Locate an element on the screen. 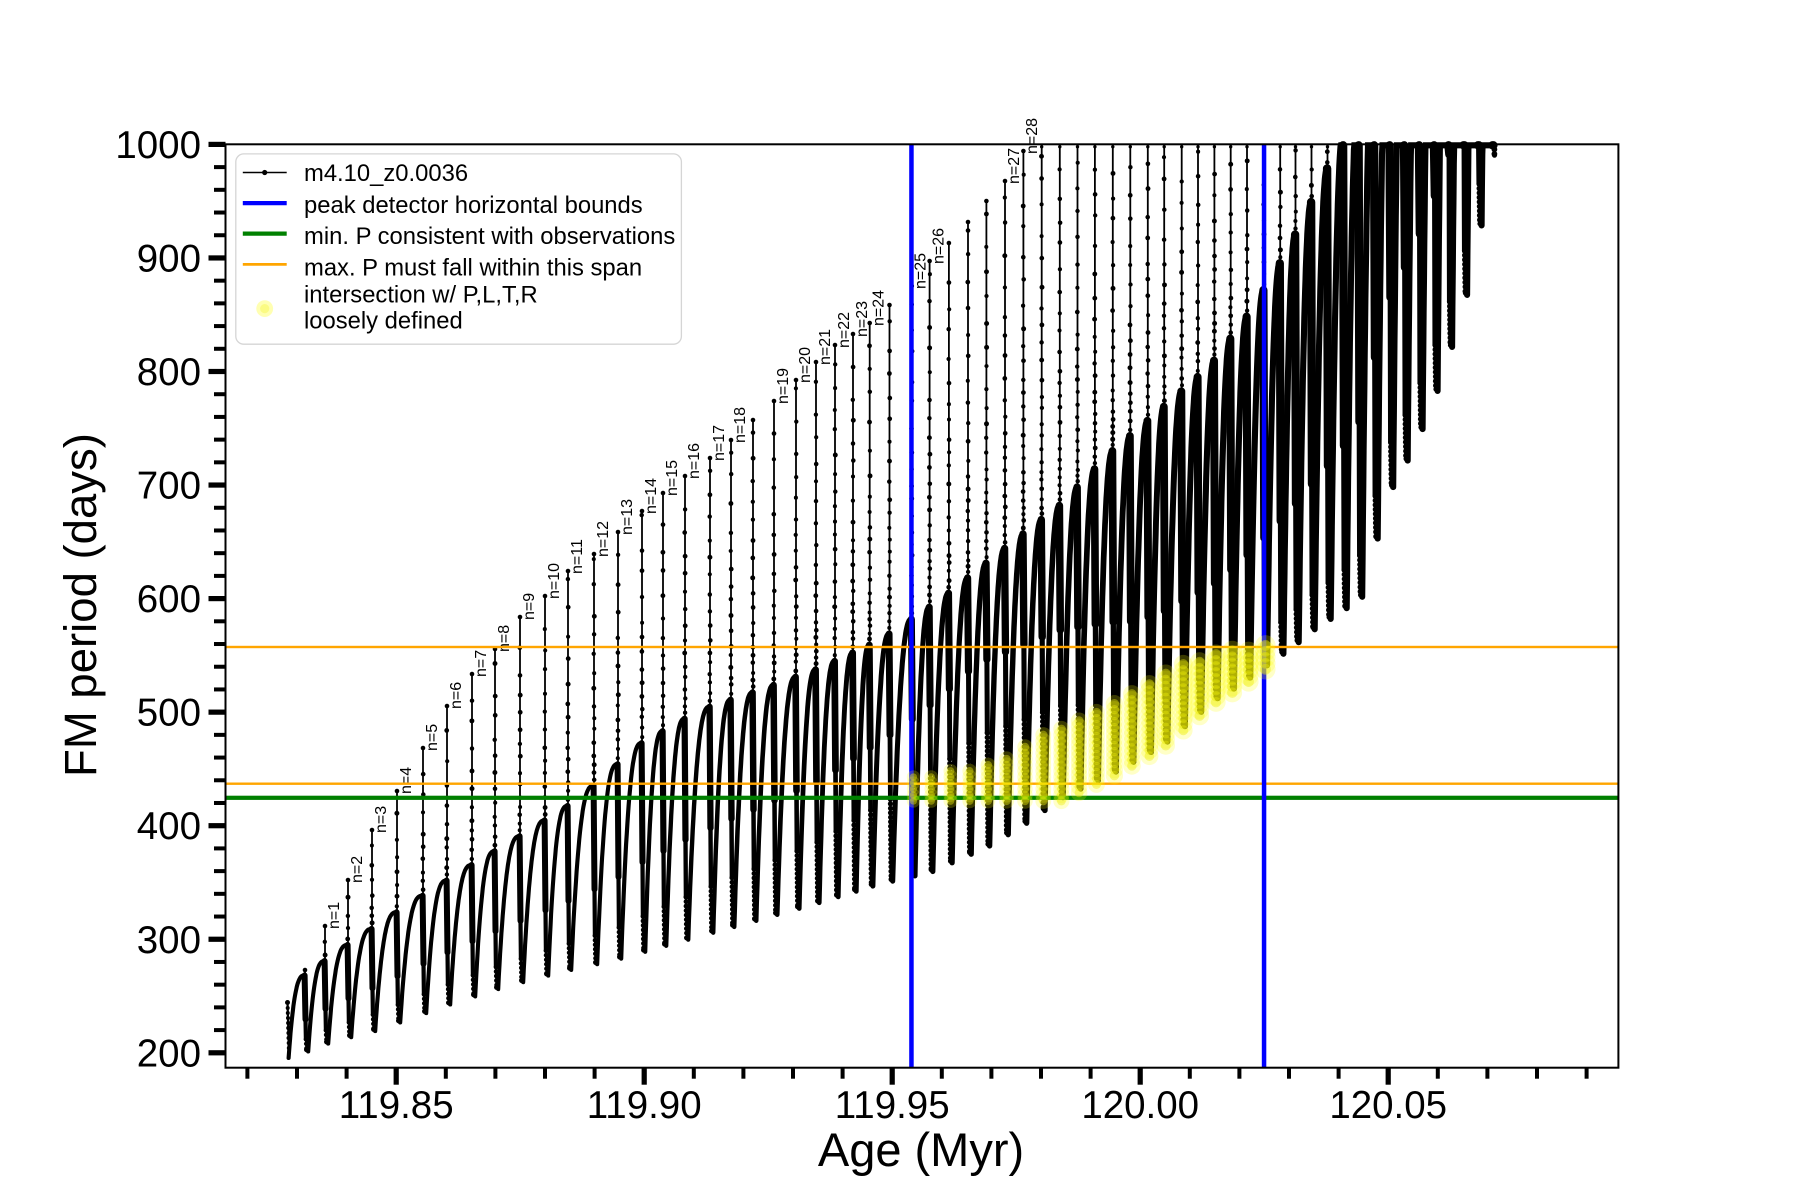 This screenshot has width=1800, height=1200. svg-text: Age (Myr) is located at coordinates (921, 1149).